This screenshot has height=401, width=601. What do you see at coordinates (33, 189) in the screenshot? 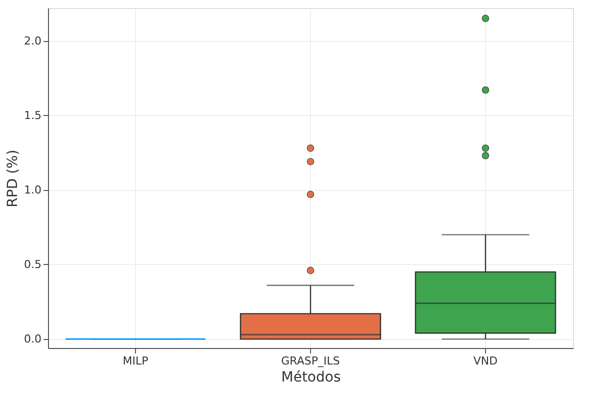
I see `y-tick-label: 1.0` at bounding box center [33, 189].